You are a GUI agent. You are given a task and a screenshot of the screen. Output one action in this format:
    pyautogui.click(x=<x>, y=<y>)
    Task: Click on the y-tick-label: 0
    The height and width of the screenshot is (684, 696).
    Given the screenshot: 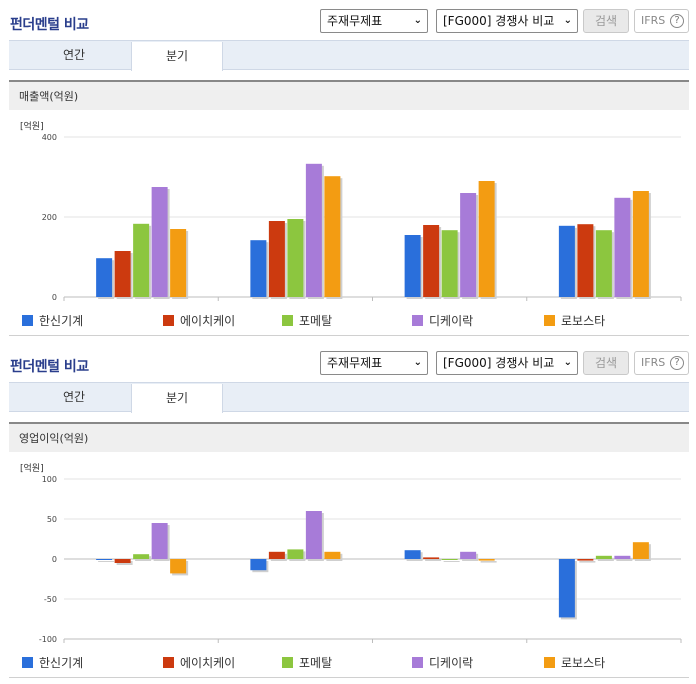 What is the action you would take?
    pyautogui.click(x=54, y=297)
    